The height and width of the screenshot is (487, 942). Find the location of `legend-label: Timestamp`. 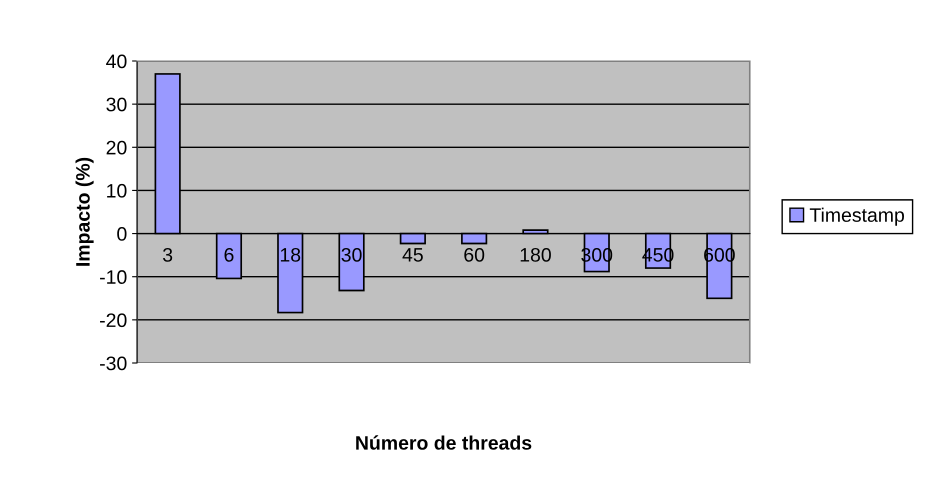

legend-label: Timestamp is located at coordinates (857, 217).